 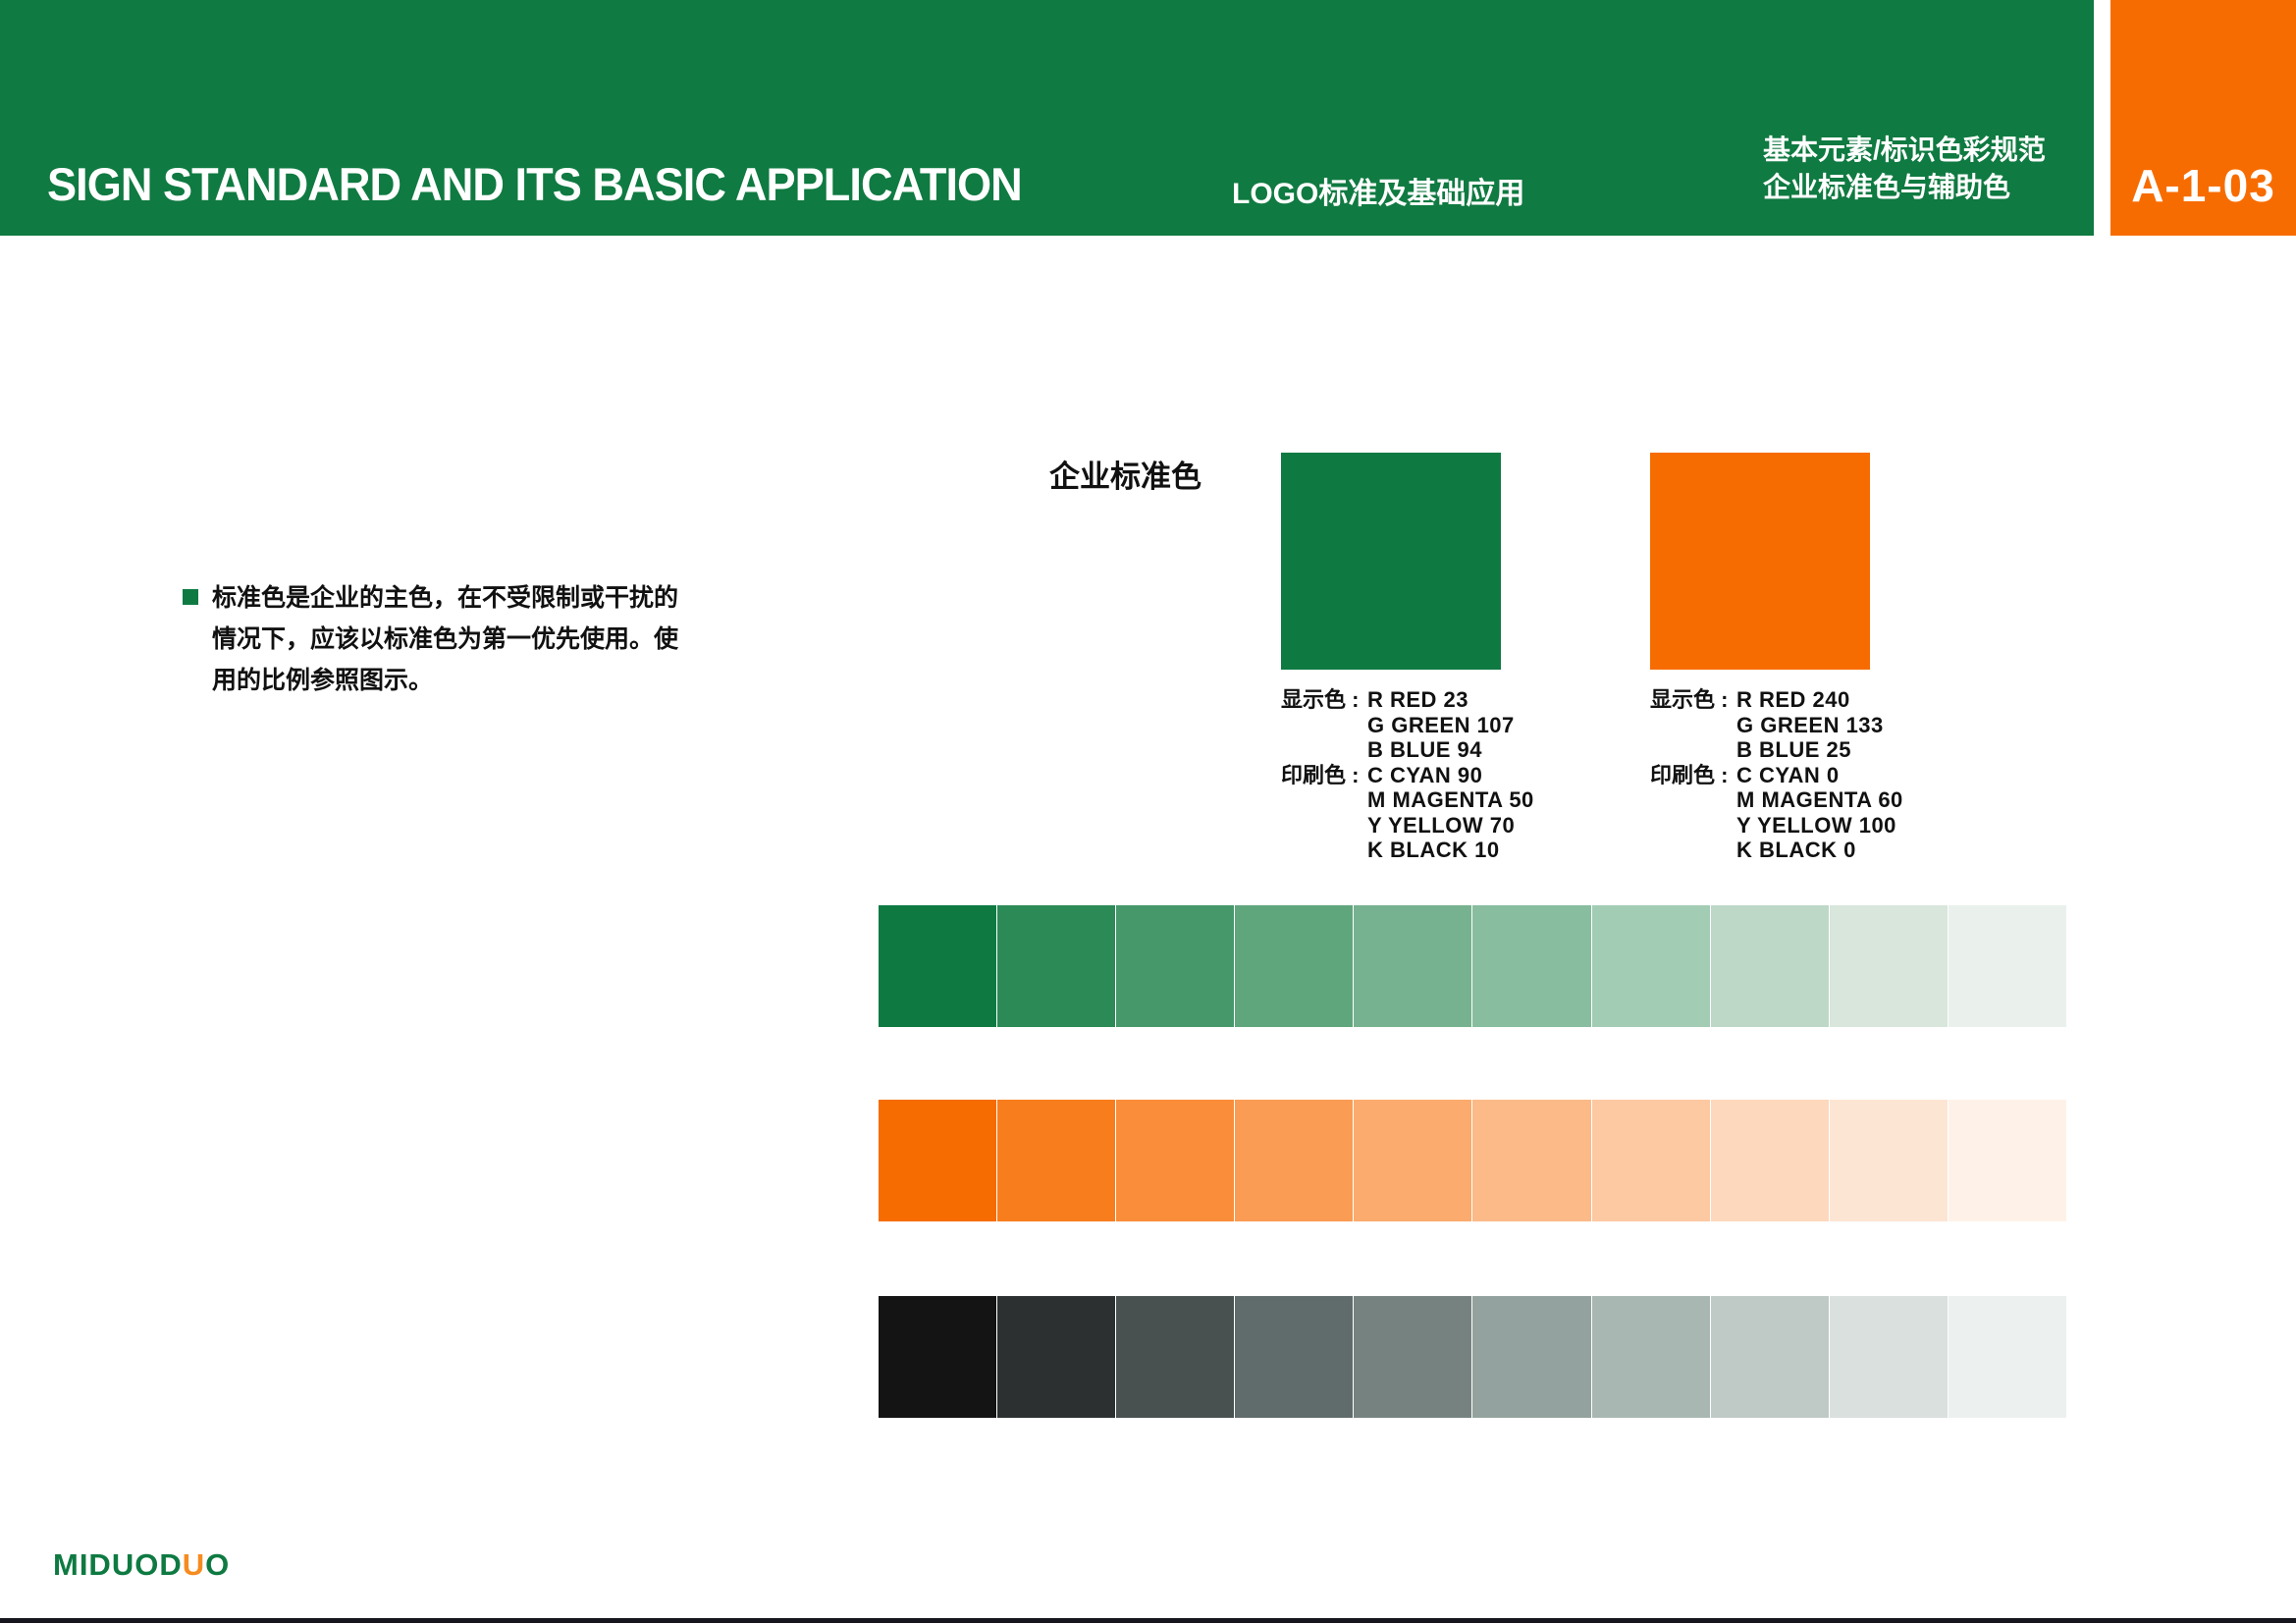 I want to click on color-spec-row: 印刷色 : C CYAN 0, so click(x=1776, y=775).